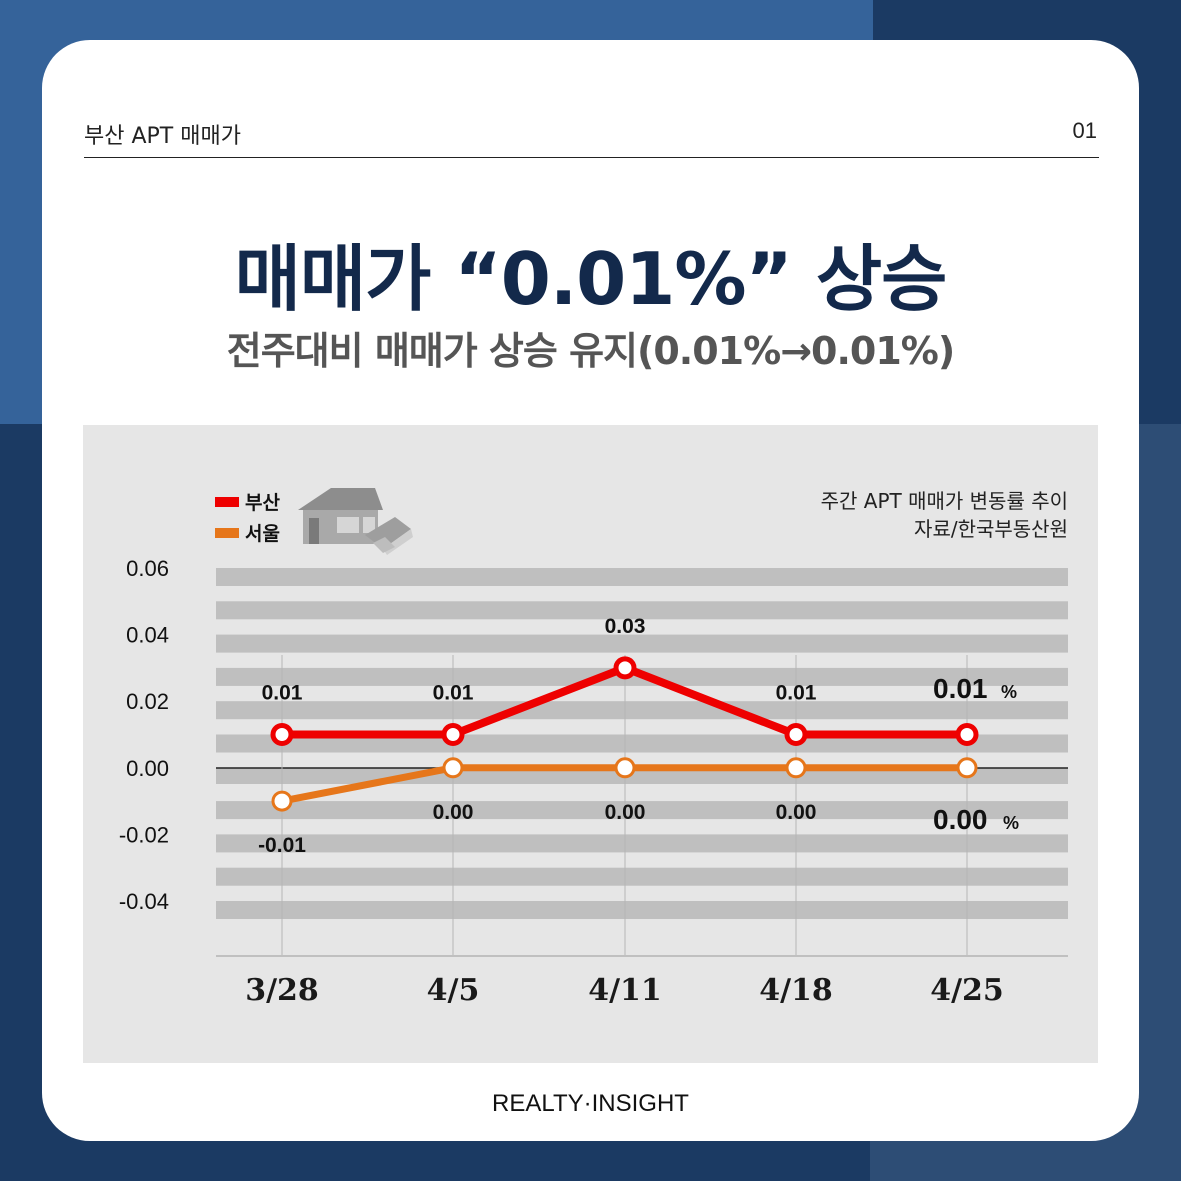 The image size is (1181, 1181). I want to click on final-value-seoul: 0.00, so click(960, 819).